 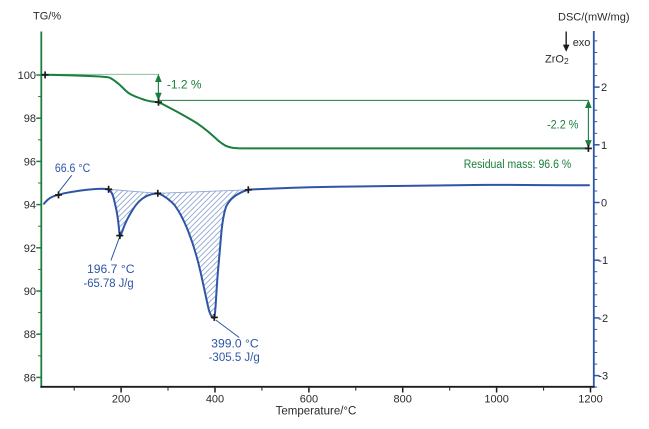 What do you see at coordinates (184, 85) in the screenshot?
I see `svg-text: -1.2 %` at bounding box center [184, 85].